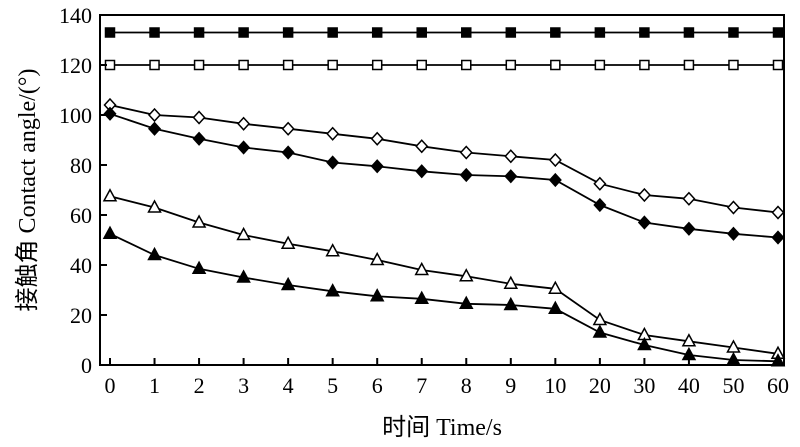 The image size is (800, 447). I want to click on x-tick-label: 4, so click(288, 385).